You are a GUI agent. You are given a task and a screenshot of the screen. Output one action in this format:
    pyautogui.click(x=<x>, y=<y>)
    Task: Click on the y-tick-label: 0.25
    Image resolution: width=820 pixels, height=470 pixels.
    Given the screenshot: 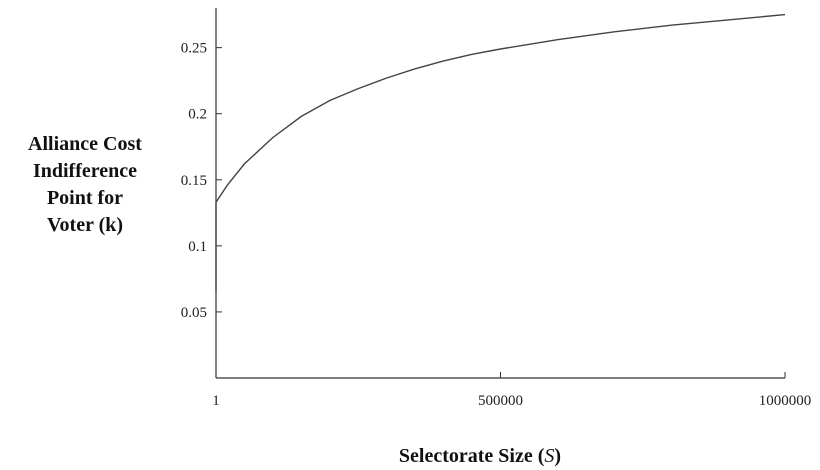 What is the action you would take?
    pyautogui.click(x=194, y=49)
    